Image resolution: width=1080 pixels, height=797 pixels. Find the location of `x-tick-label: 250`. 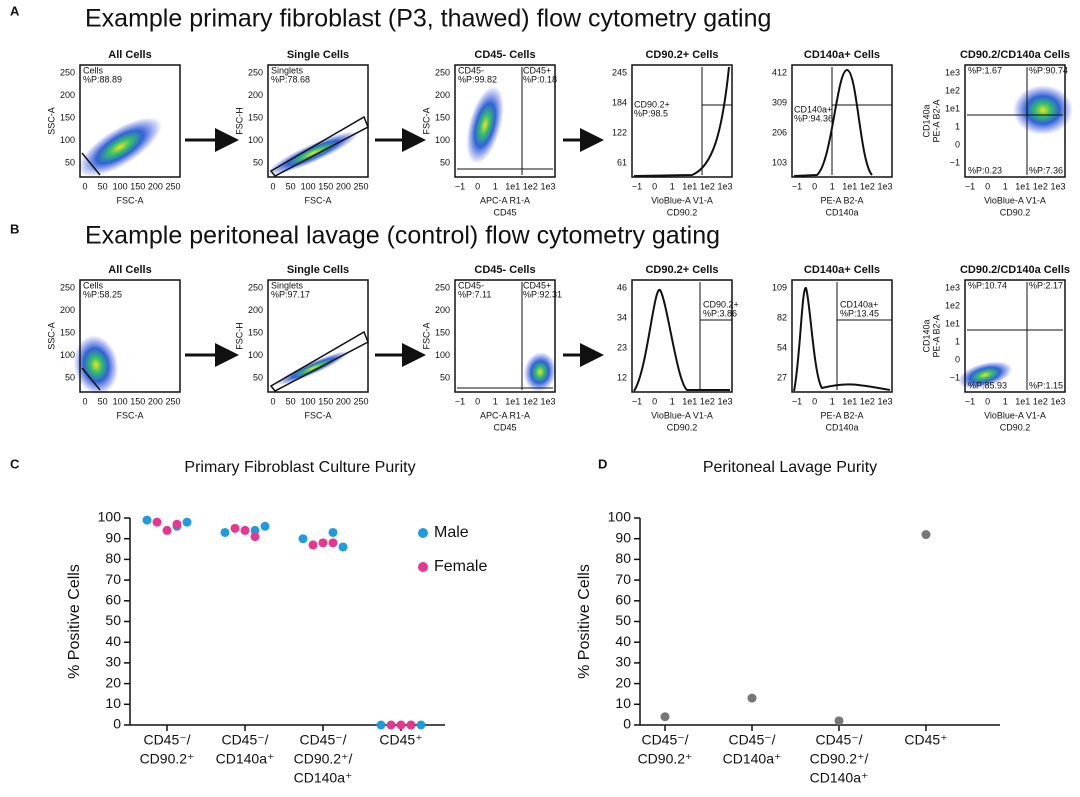

x-tick-label: 250 is located at coordinates (172, 401).